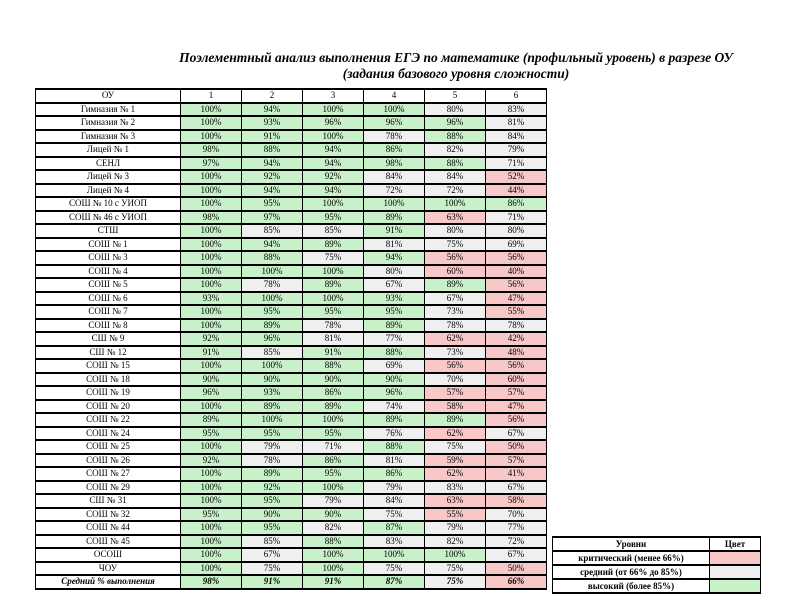 This screenshot has width=800, height=600. Describe the element at coordinates (333, 447) in the screenshot. I see `score-cell: 71%` at that location.